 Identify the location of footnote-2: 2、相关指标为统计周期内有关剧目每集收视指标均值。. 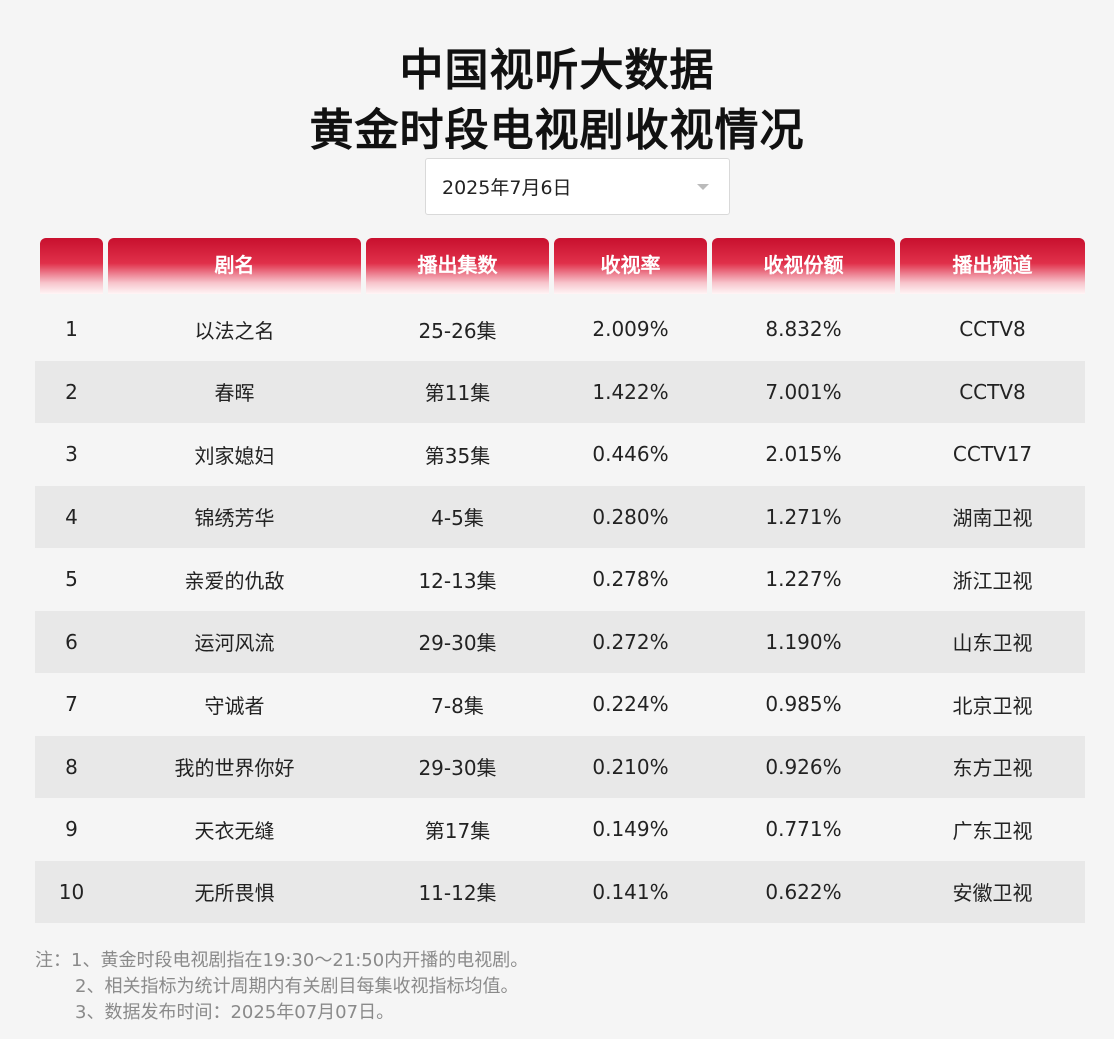
(297, 986).